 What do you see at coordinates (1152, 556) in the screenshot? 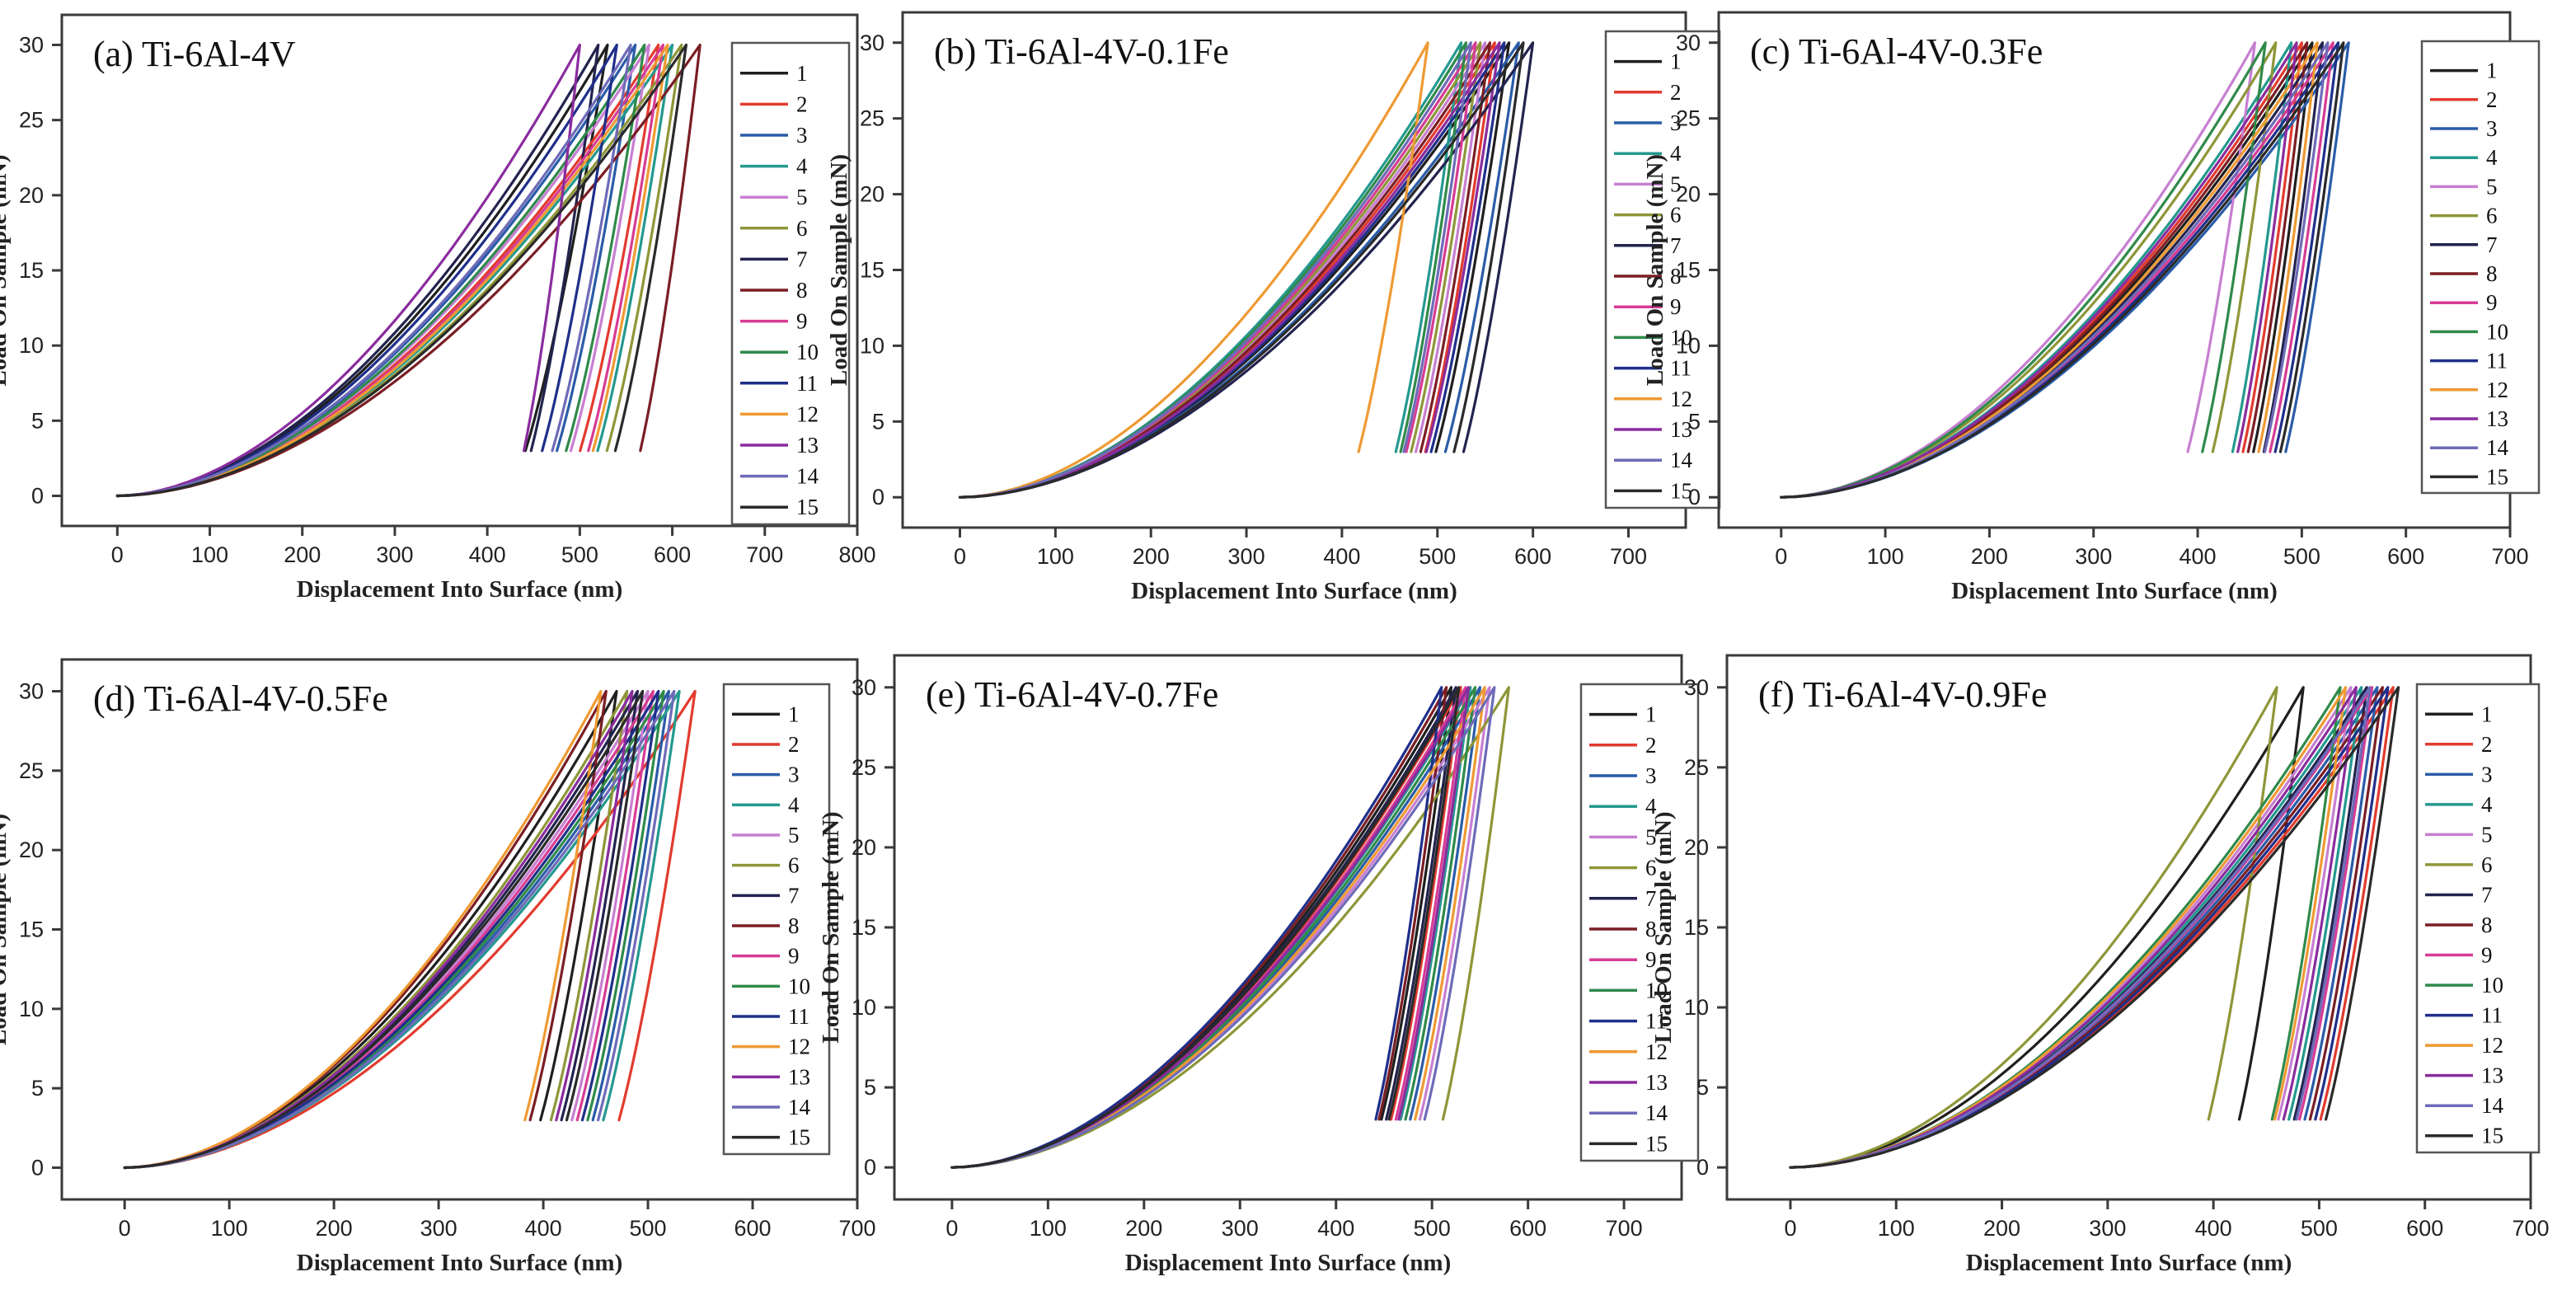
I see `x-tick-label: 200` at bounding box center [1152, 556].